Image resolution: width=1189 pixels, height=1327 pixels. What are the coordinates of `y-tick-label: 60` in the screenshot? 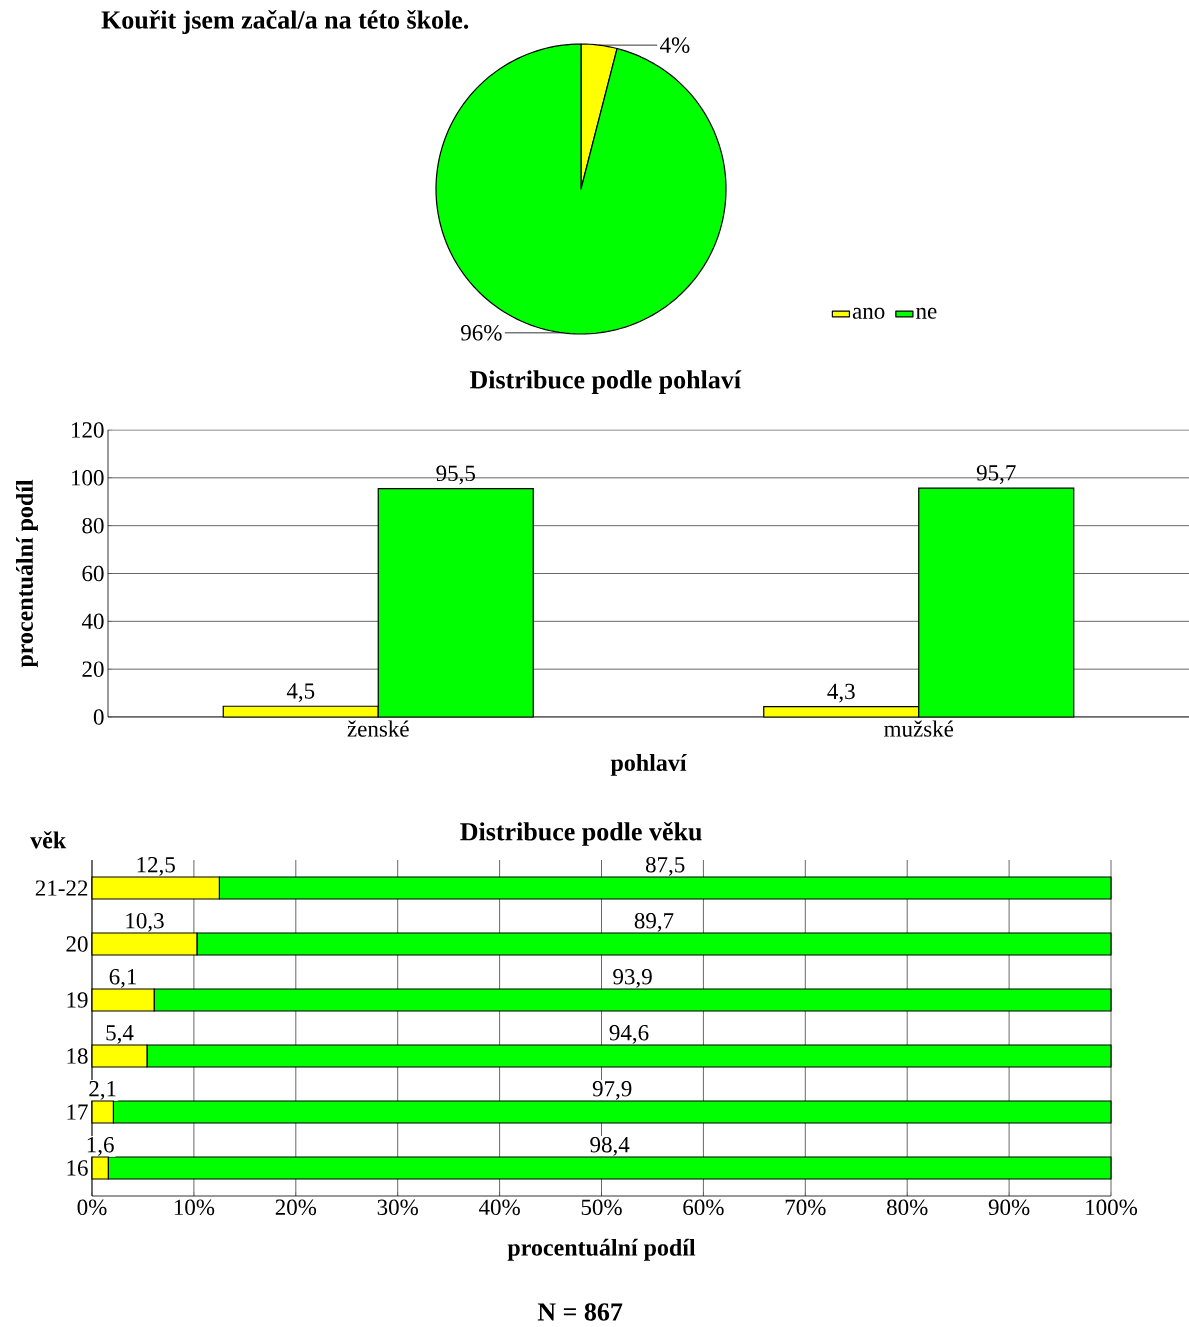 It's located at (93, 573).